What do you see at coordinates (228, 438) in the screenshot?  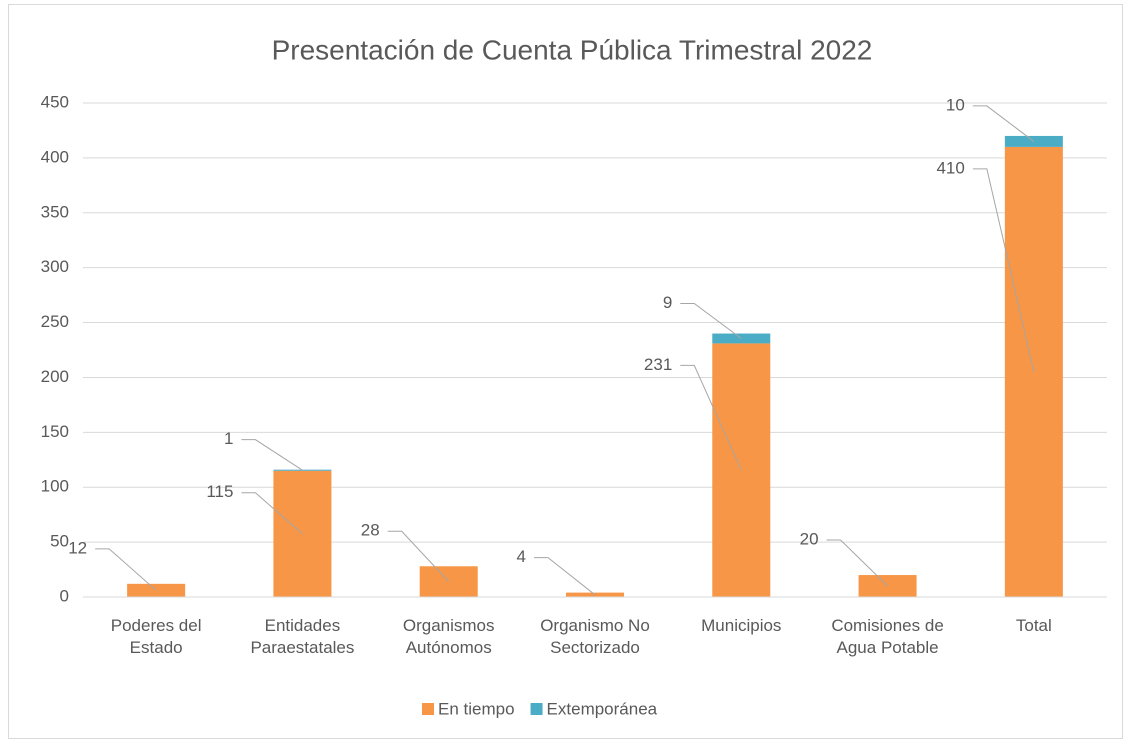 I see `data-label: 1` at bounding box center [228, 438].